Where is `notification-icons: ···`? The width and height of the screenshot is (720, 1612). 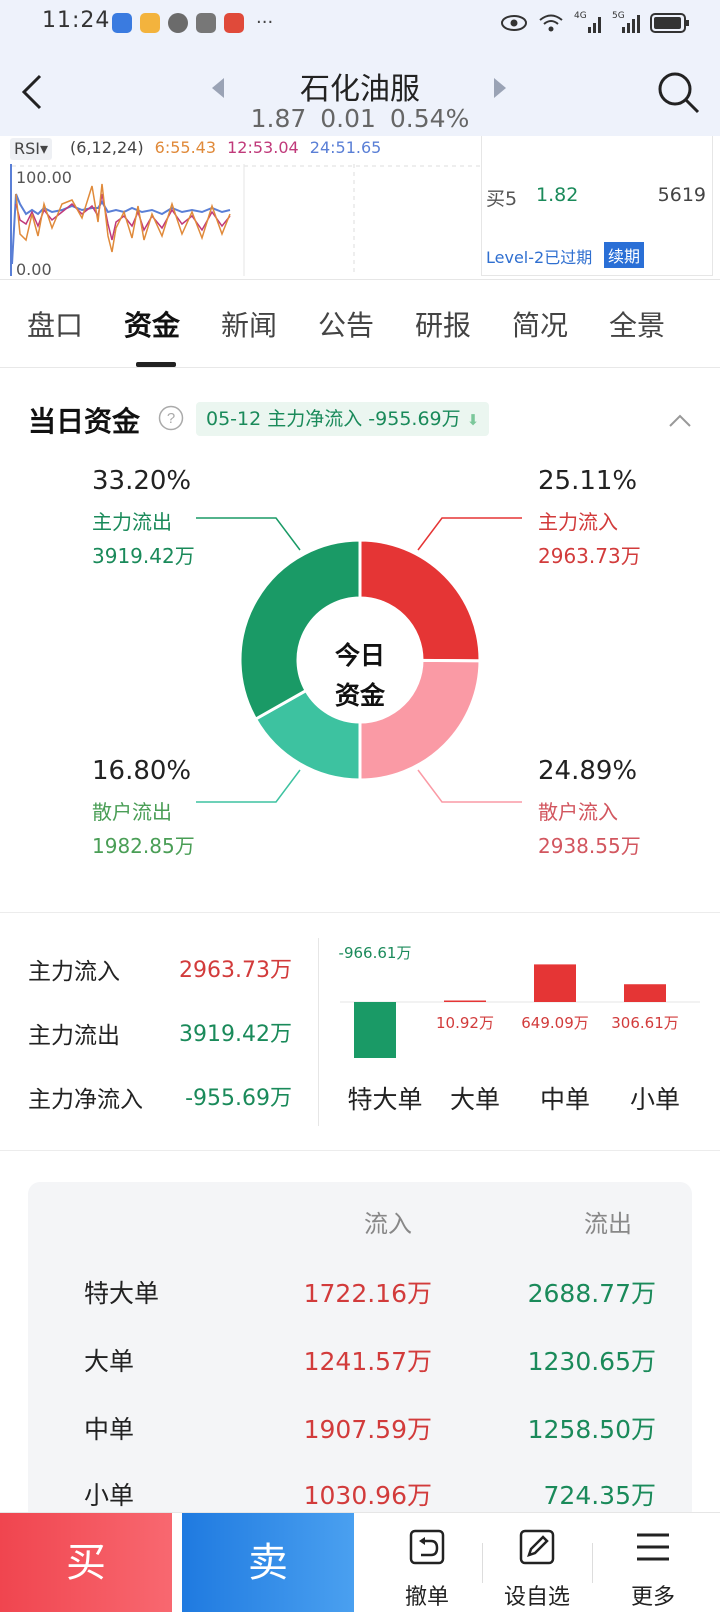 notification-icons: ··· is located at coordinates (192, 22).